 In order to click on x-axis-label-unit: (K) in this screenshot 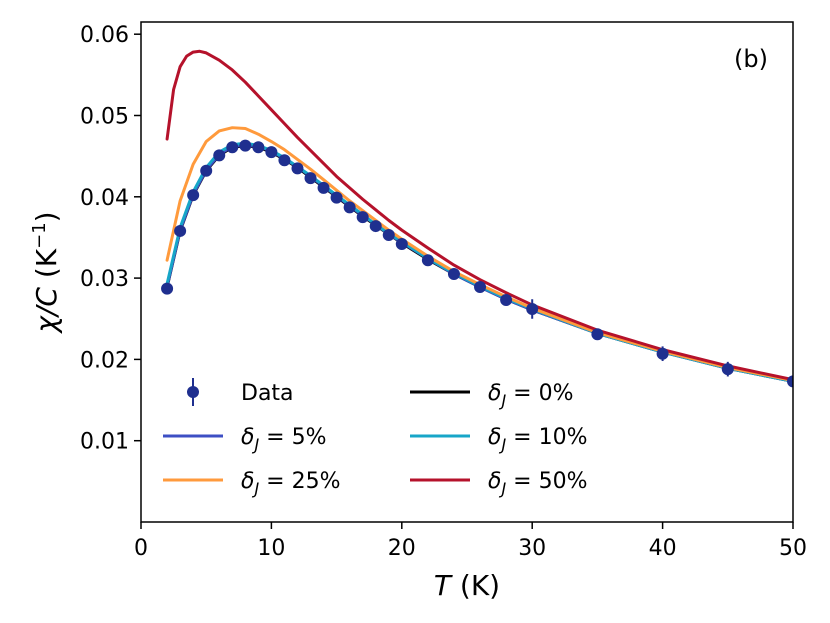, I will do `click(475, 585)`.